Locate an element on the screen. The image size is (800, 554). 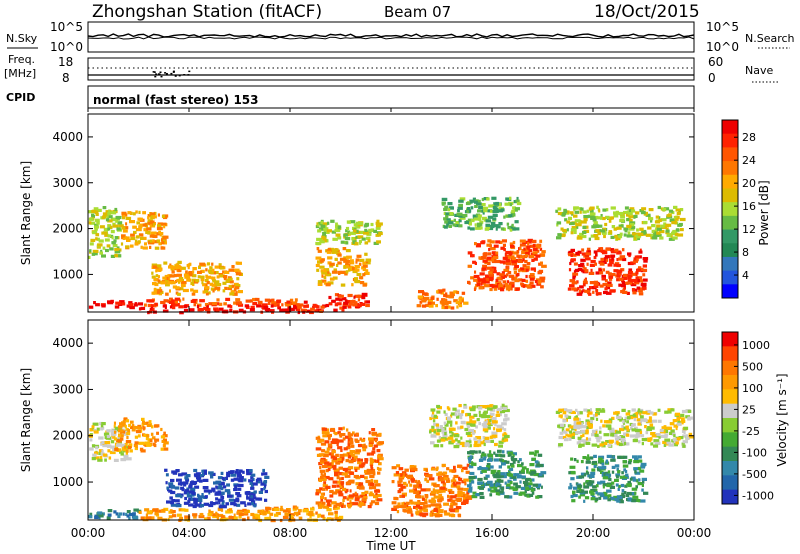
nsearch-label: N.Search is located at coordinates (770, 38).